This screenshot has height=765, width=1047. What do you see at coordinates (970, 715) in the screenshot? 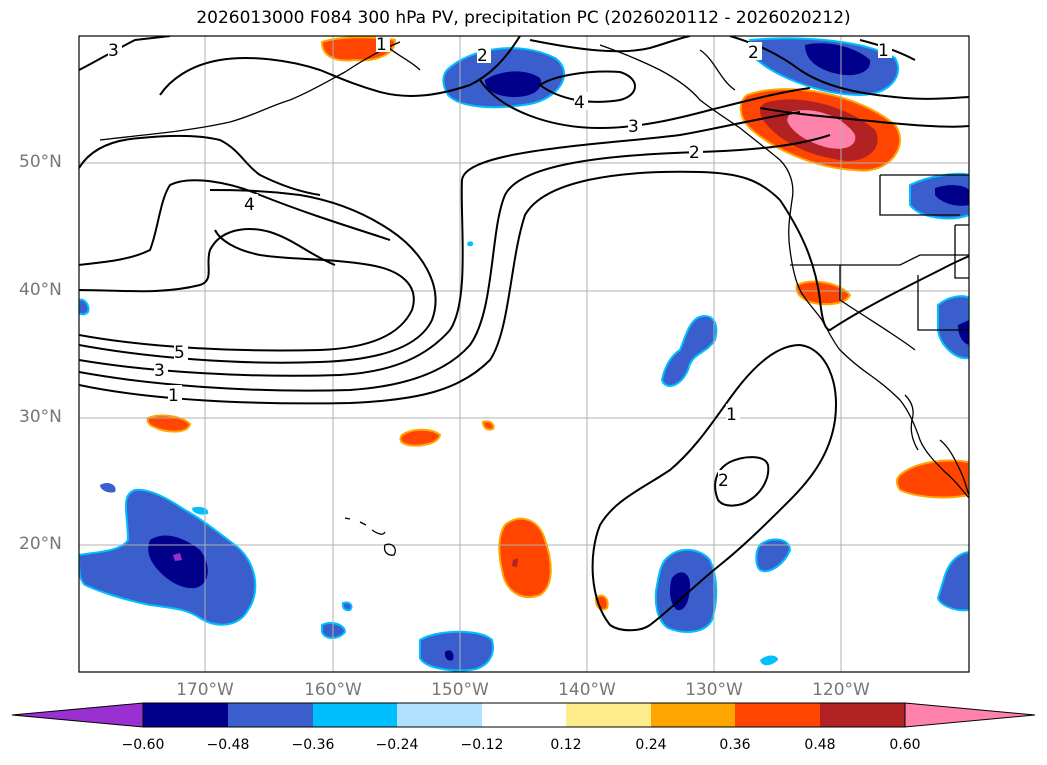
I see `colorbar-extend-high` at bounding box center [970, 715].